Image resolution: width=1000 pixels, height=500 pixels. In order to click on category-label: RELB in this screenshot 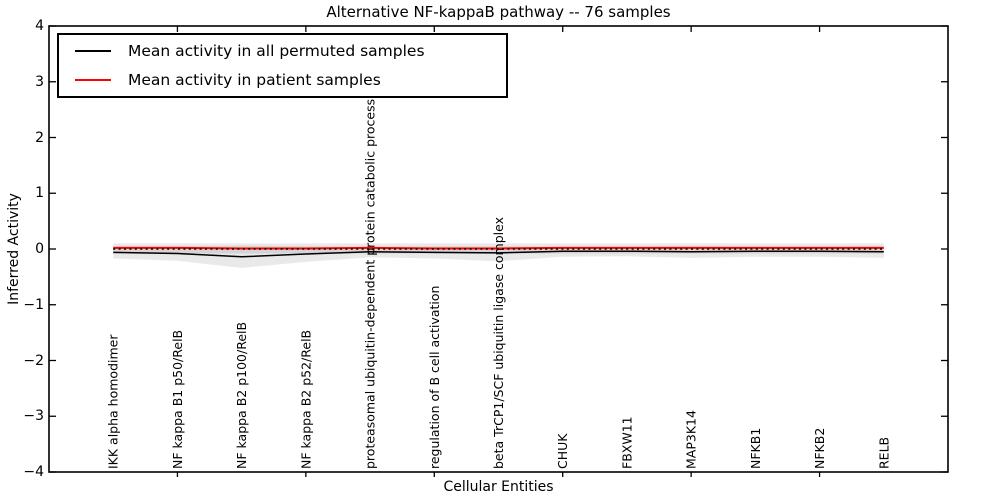, I will do `click(883, 453)`.